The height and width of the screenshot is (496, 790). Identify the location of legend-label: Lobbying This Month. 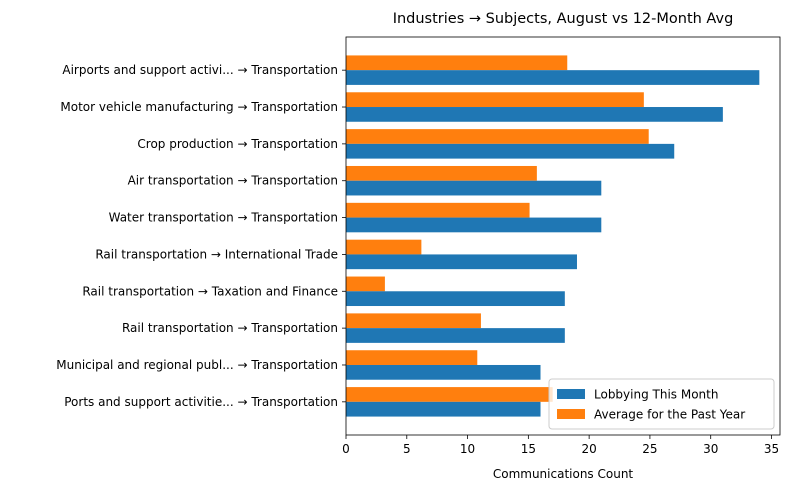
(656, 395).